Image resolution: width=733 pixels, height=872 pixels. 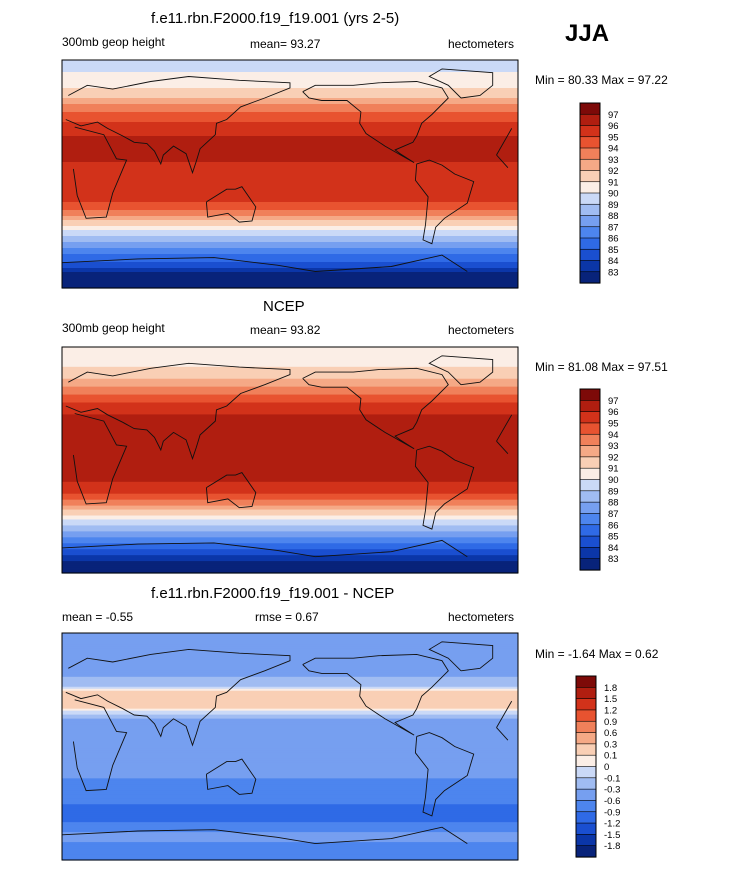 What do you see at coordinates (613, 115) in the screenshot?
I see `colorbar-tick-label: 97` at bounding box center [613, 115].